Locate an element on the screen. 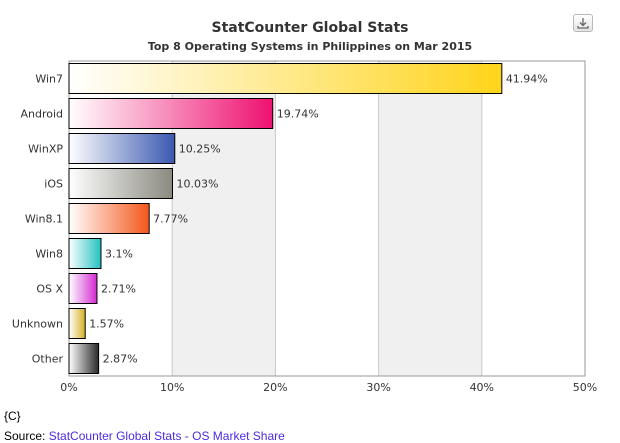 The image size is (620, 443). credit-text: {C} is located at coordinates (12, 416).